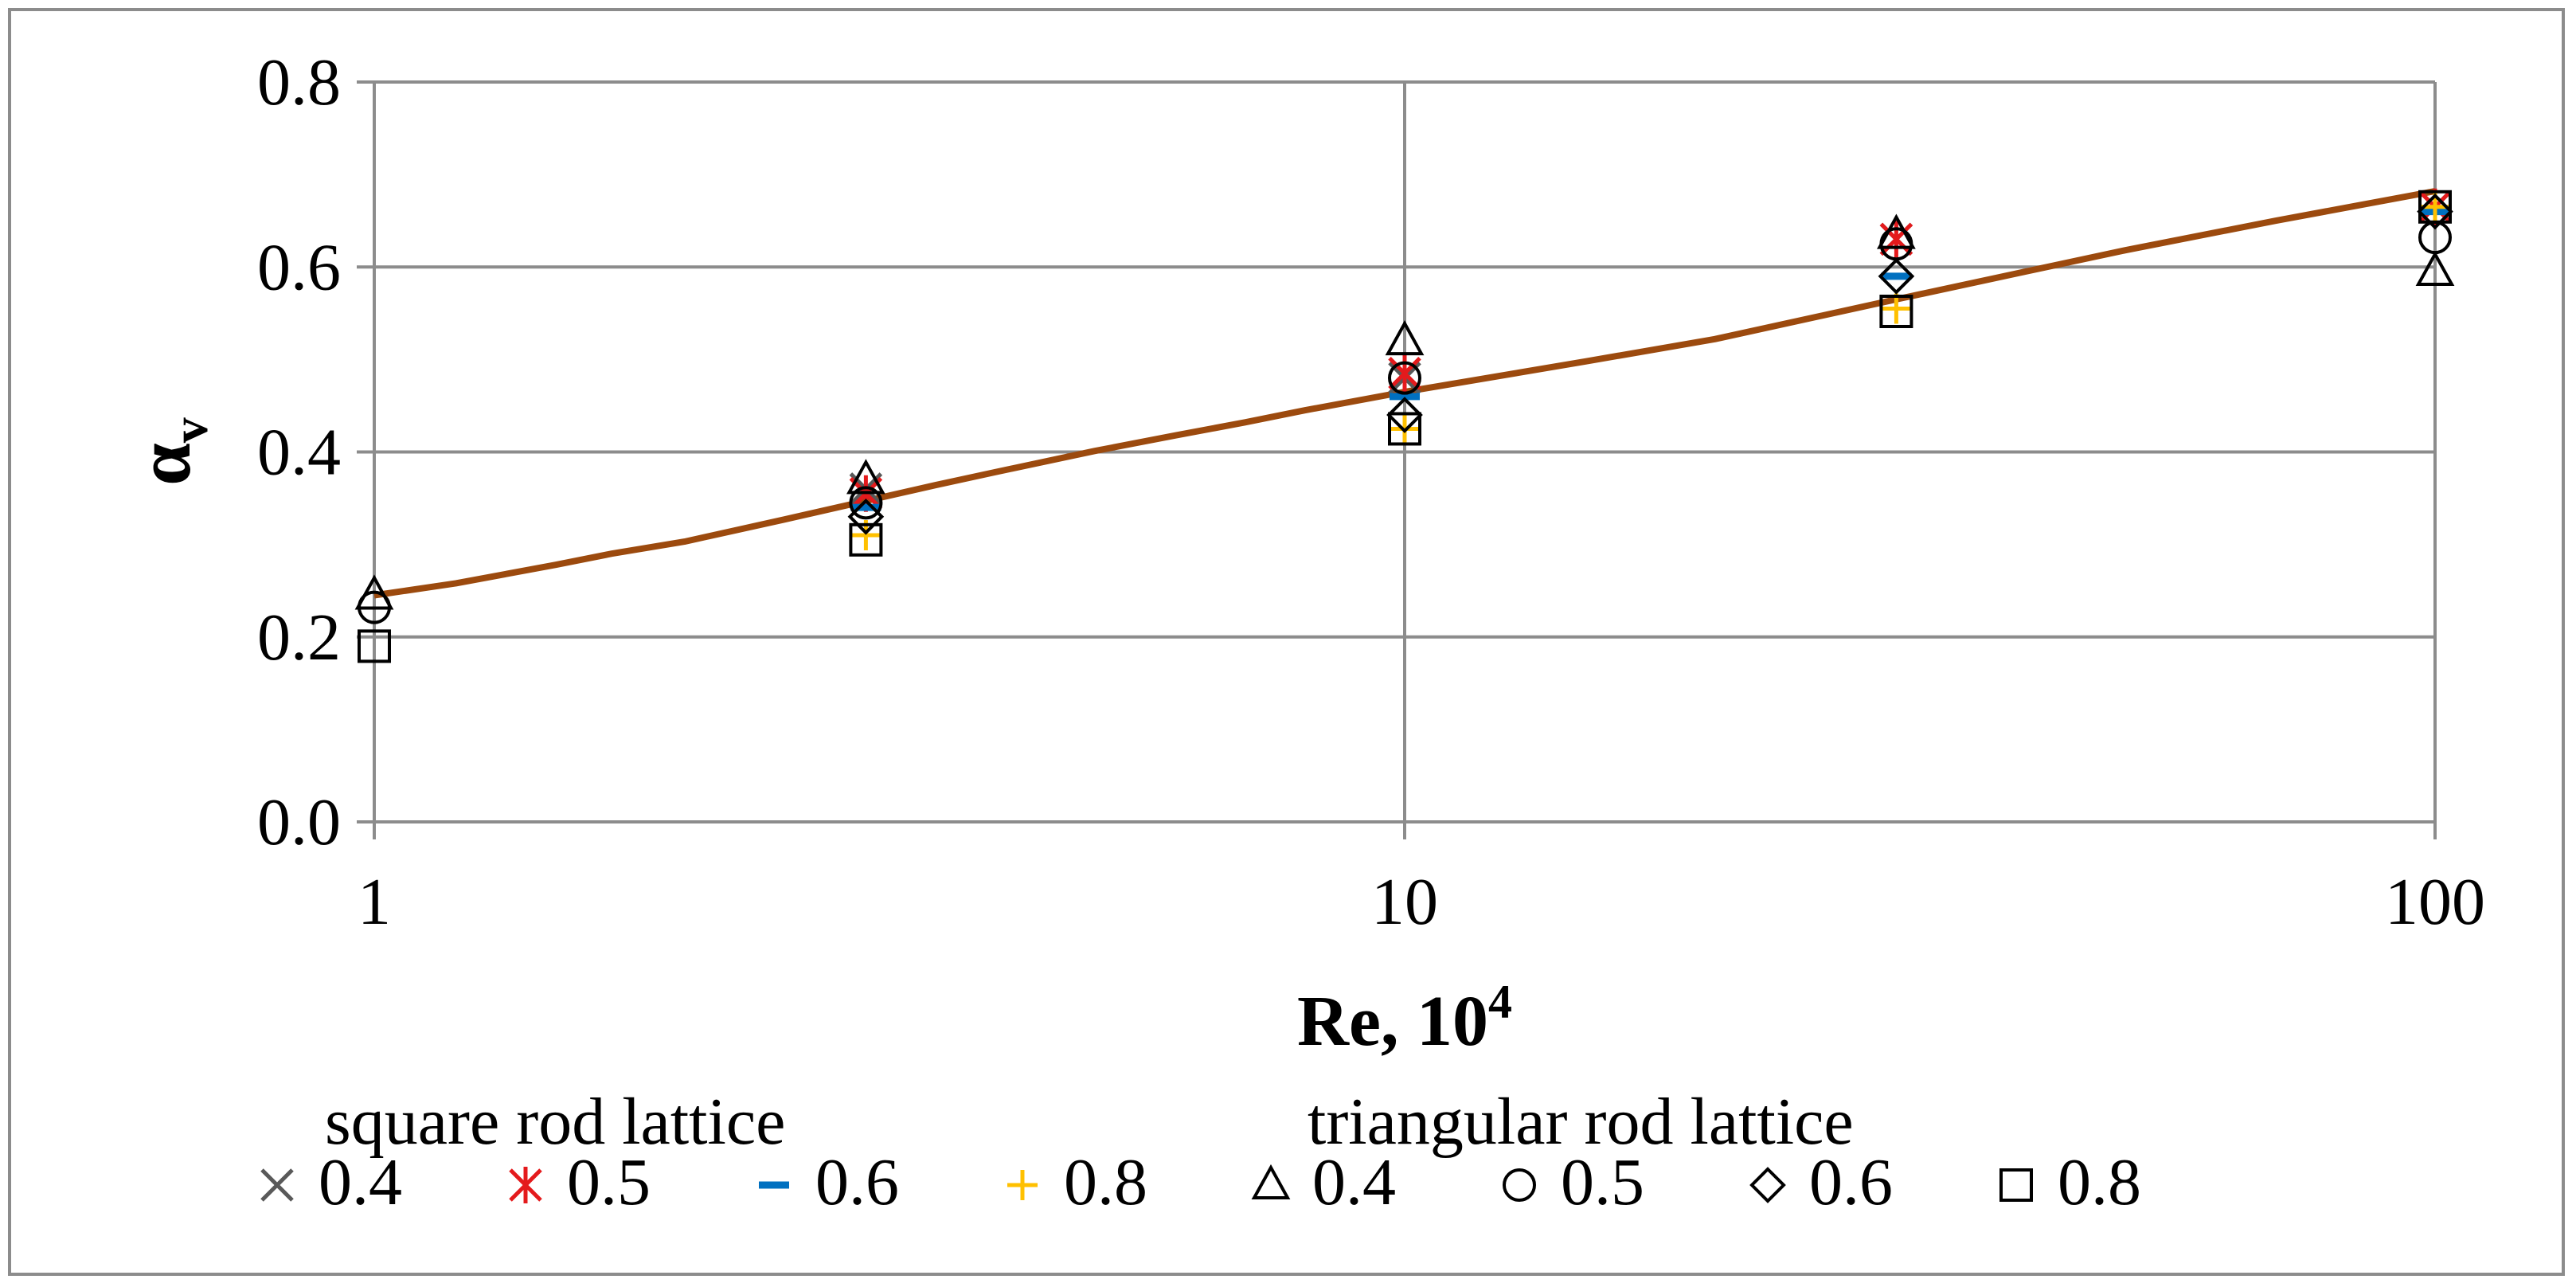 The image size is (2576, 1287). I want to click on y-tick-label: 0.4, so click(299, 453).